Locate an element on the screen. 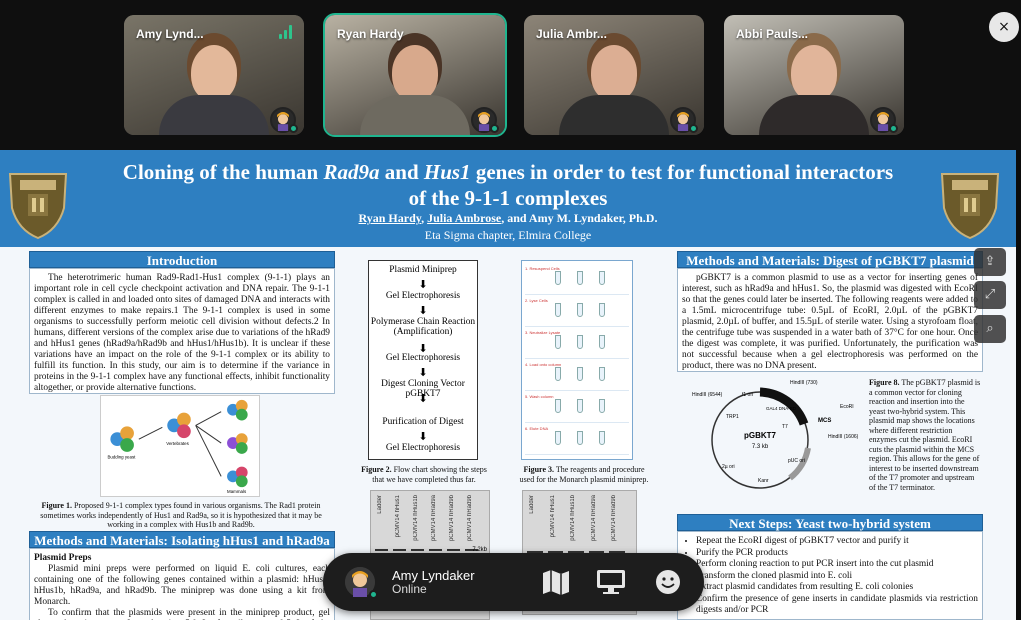 Image resolution: width=1021 pixels, height=620 pixels. mammal-complexes is located at coordinates (237, 443).